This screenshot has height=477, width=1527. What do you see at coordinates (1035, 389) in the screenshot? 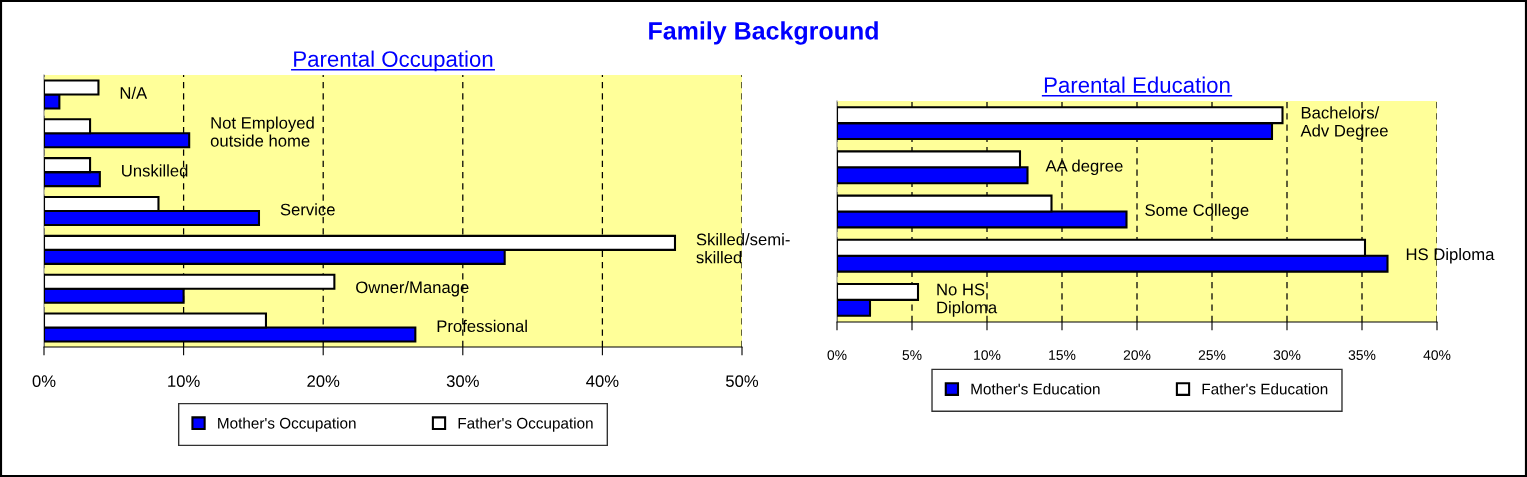
I see `legend-label: Mother's Education` at bounding box center [1035, 389].